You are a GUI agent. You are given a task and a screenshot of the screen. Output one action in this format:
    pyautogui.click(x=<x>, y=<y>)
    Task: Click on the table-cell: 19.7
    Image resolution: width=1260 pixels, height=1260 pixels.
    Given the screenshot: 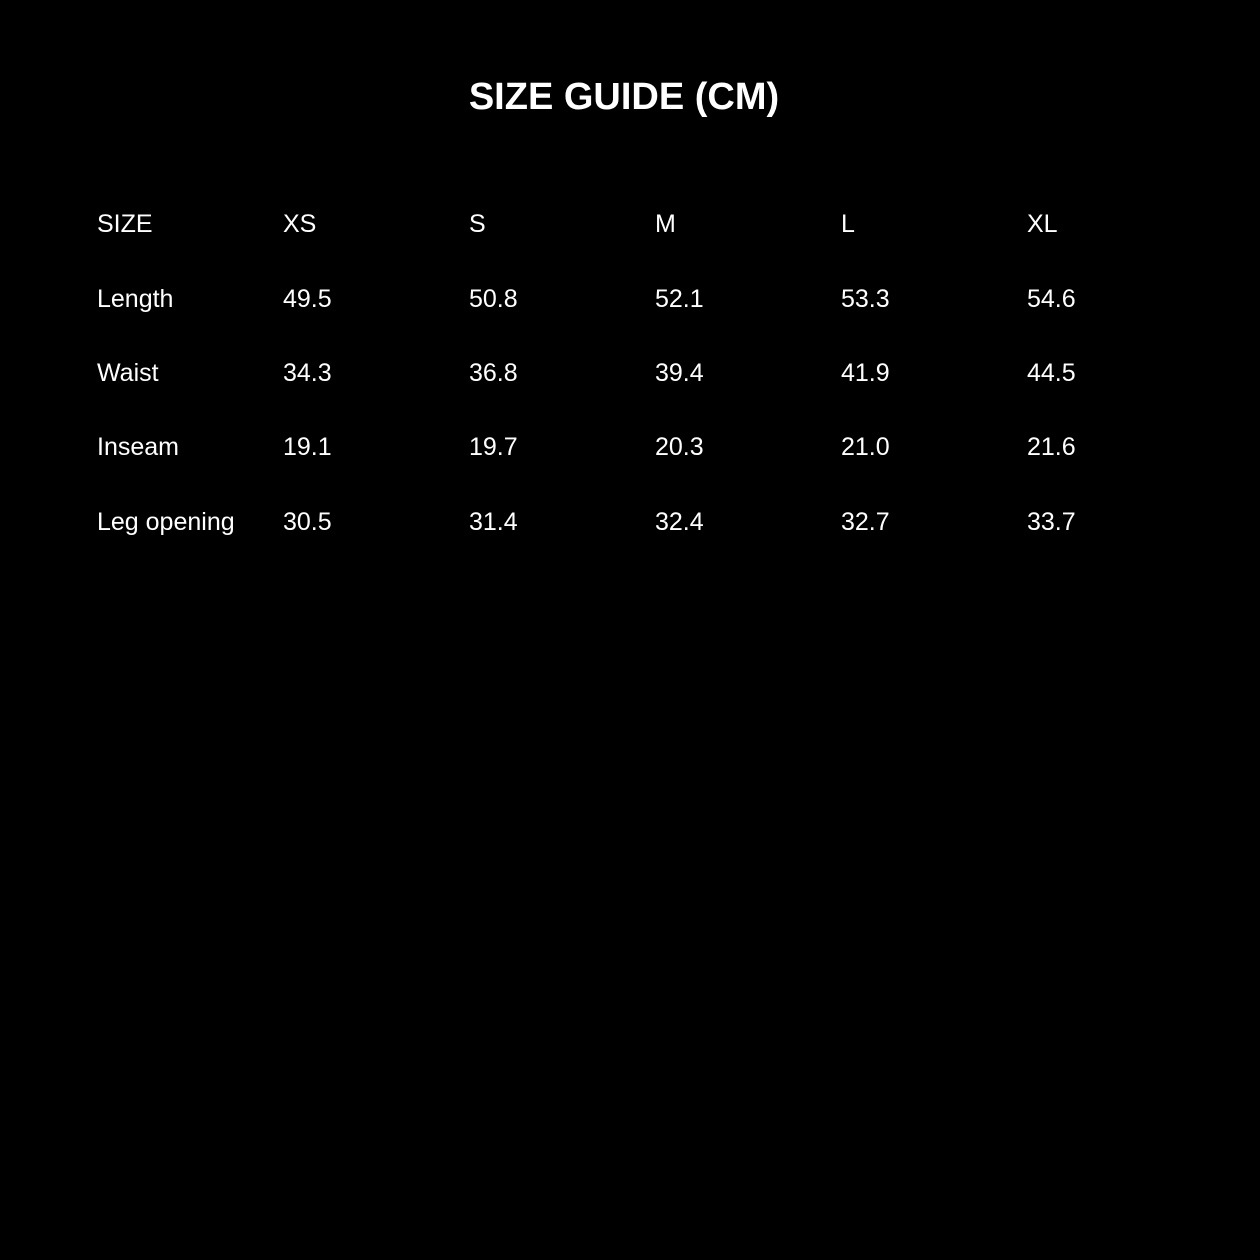 What is the action you would take?
    pyautogui.click(x=493, y=447)
    